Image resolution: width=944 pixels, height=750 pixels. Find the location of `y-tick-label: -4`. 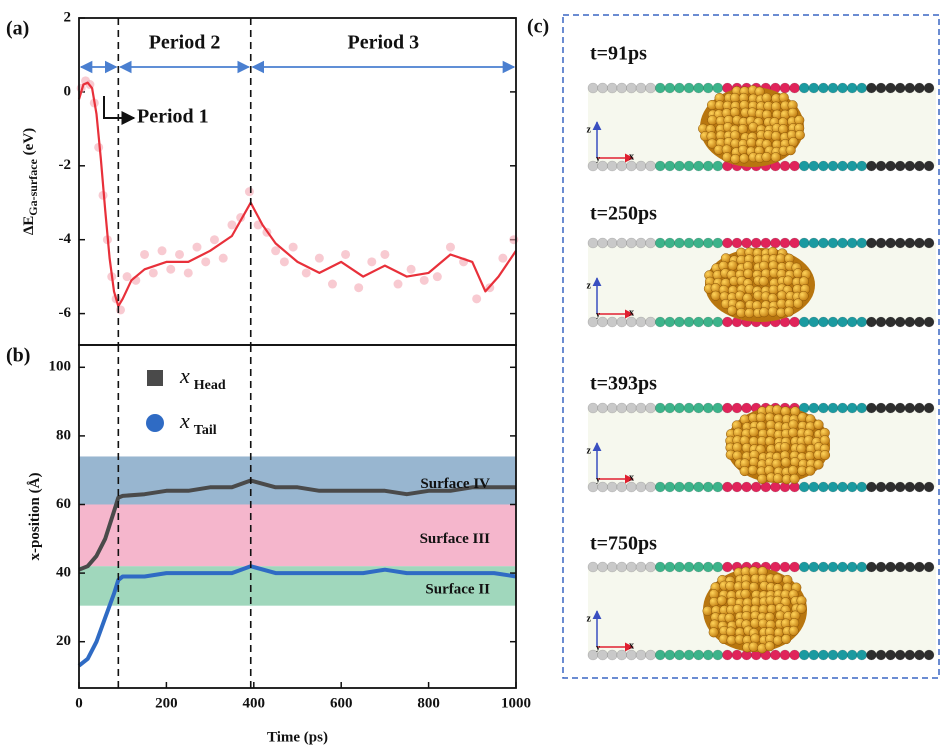

y-tick-label: -4 is located at coordinates (65, 239).